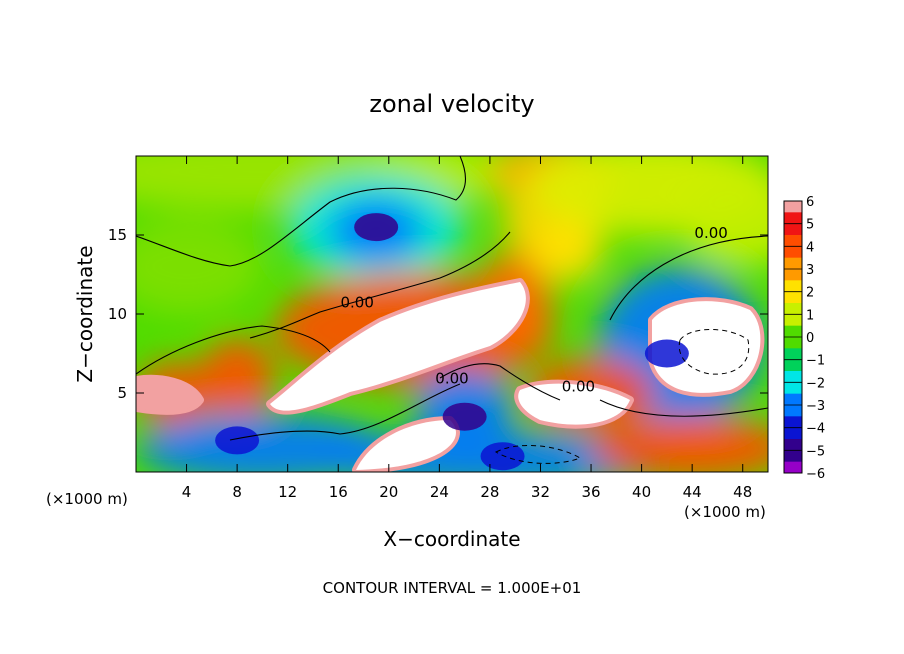 This screenshot has height=654, width=904. Describe the element at coordinates (439, 492) in the screenshot. I see `x-tick-label: 24` at that location.